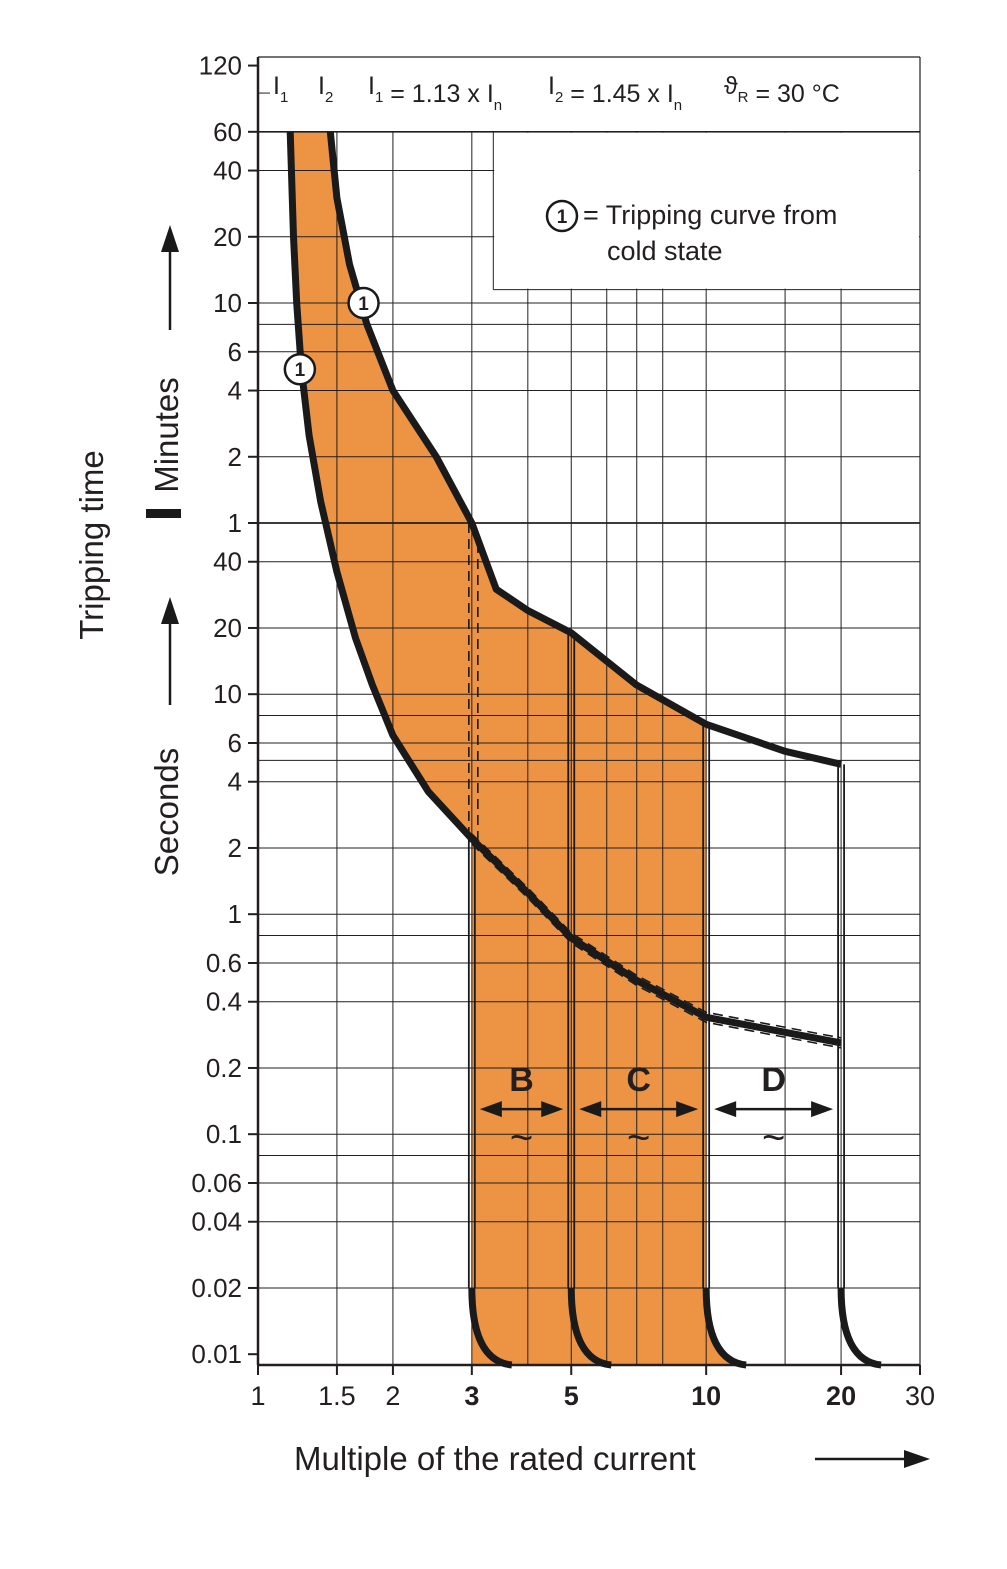 This screenshot has width=1007, height=1569. Describe the element at coordinates (656, 946) in the screenshot. I see `dashed-curve-lower` at that location.